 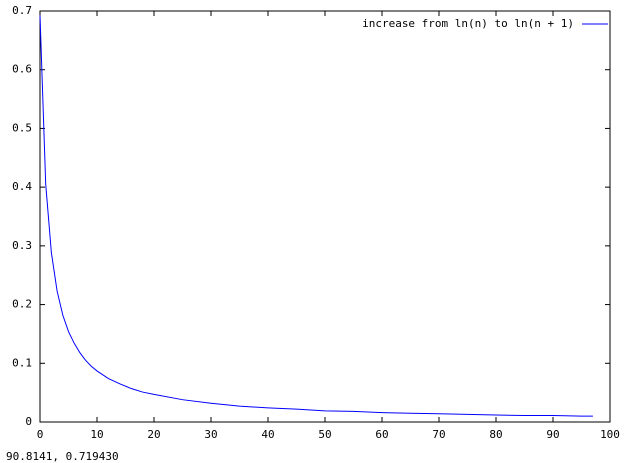 I want to click on y-tick-label: 0.6, so click(x=22, y=69).